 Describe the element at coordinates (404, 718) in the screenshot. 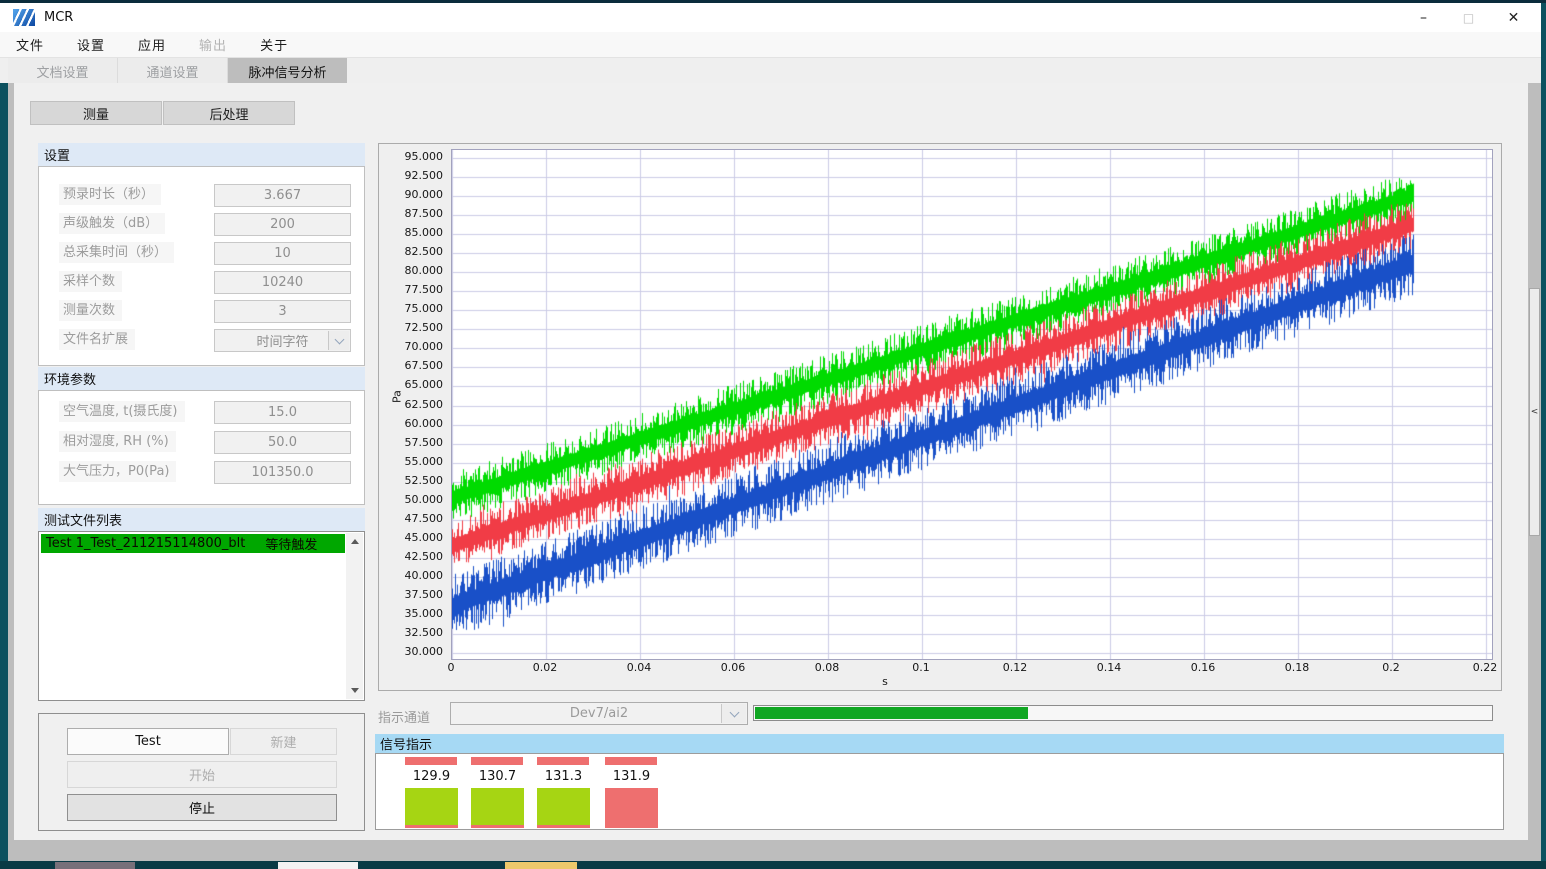

I see `indicator-channel-label: 指示通道` at that location.